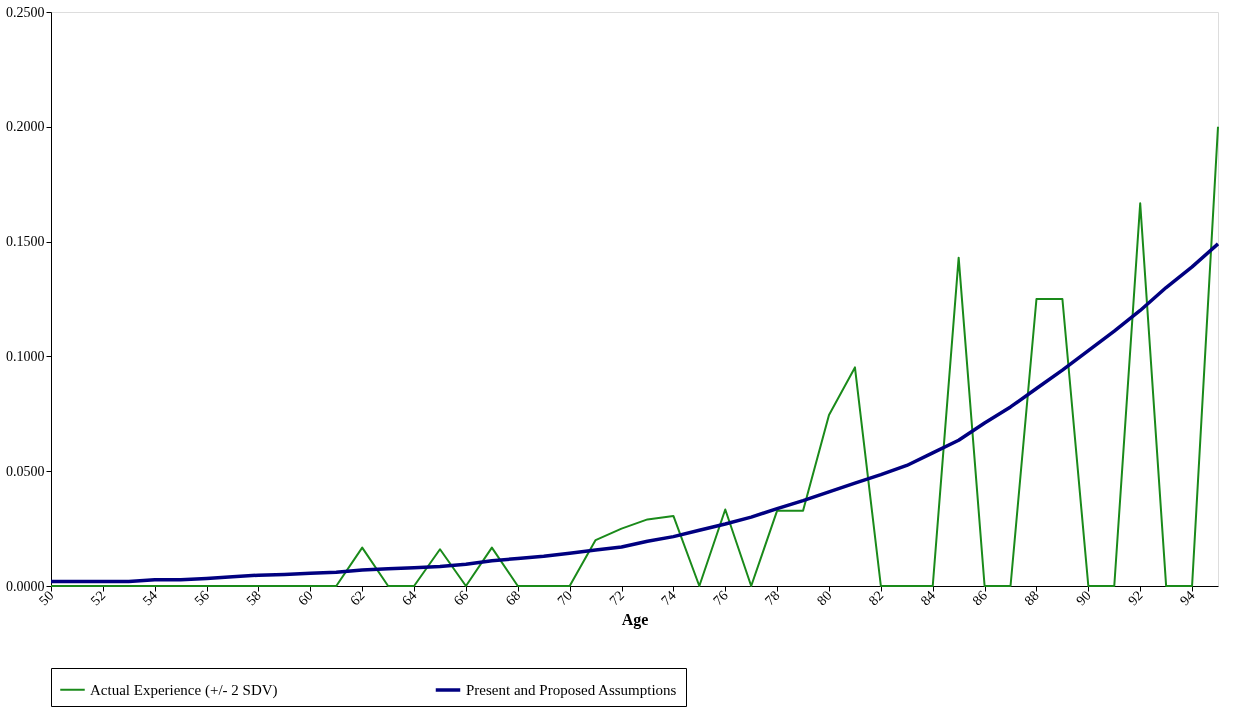  I want to click on x-tick-label: 68, so click(513, 598).